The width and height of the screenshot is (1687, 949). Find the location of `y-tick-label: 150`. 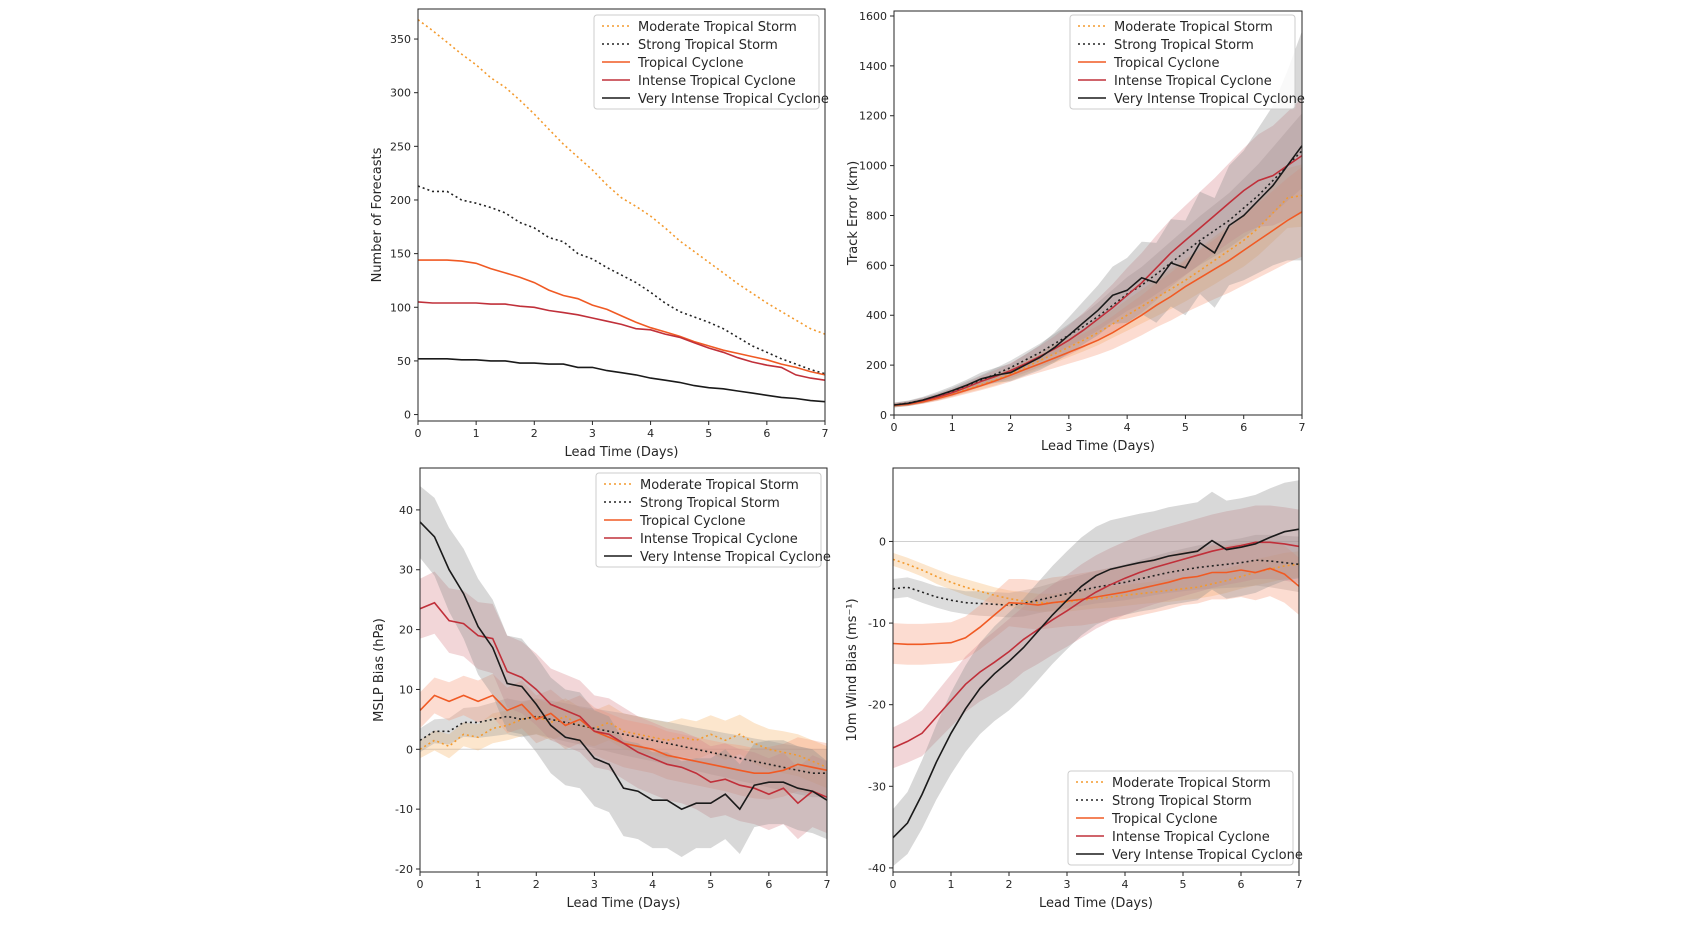

y-tick-label: 150 is located at coordinates (400, 254).